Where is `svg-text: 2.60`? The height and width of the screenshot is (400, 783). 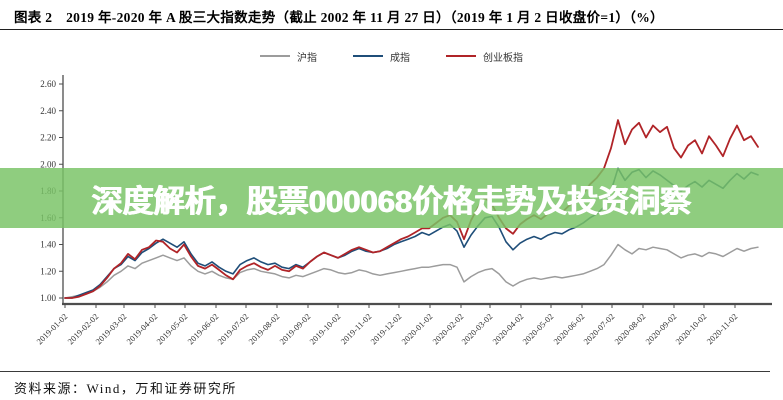
svg-text: 2.60 is located at coordinates (48, 84).